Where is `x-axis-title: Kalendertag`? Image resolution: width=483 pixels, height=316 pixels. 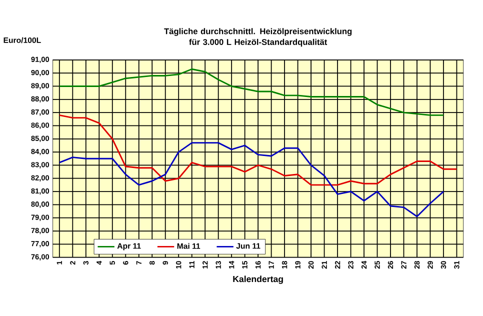
x-axis-title: Kalendertag is located at coordinates (258, 280).